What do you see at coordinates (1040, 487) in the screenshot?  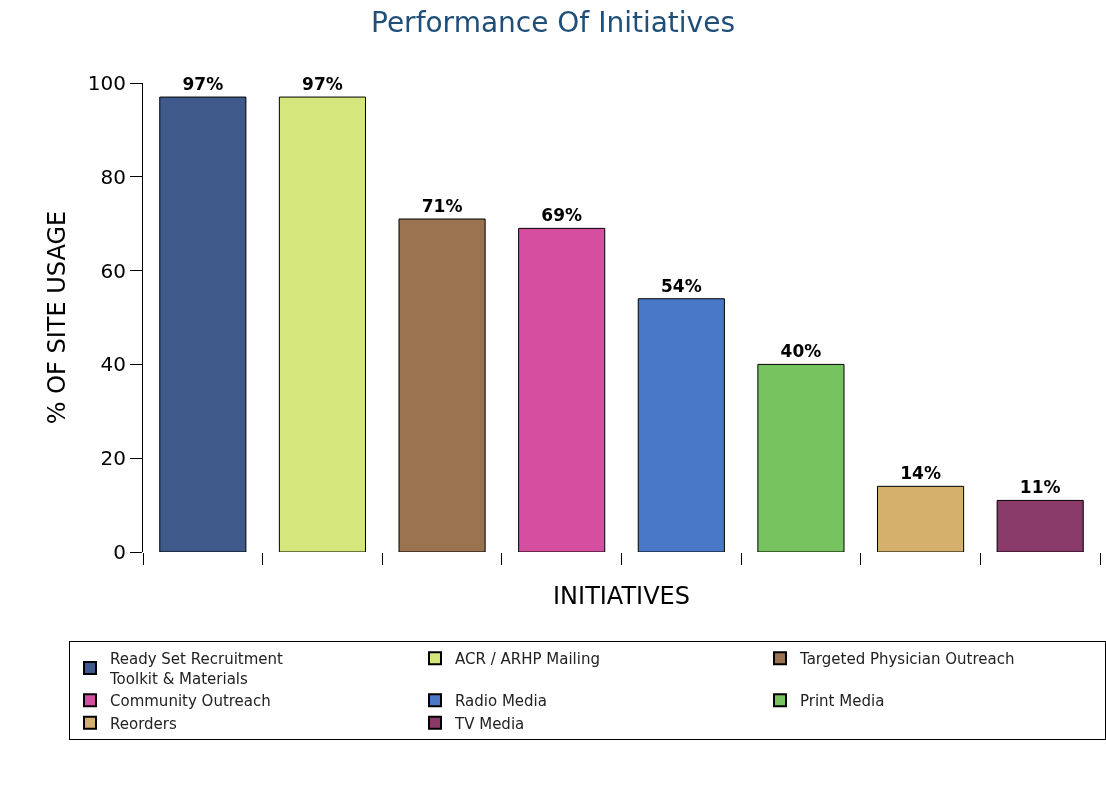 I see `data-label: 11%` at bounding box center [1040, 487].